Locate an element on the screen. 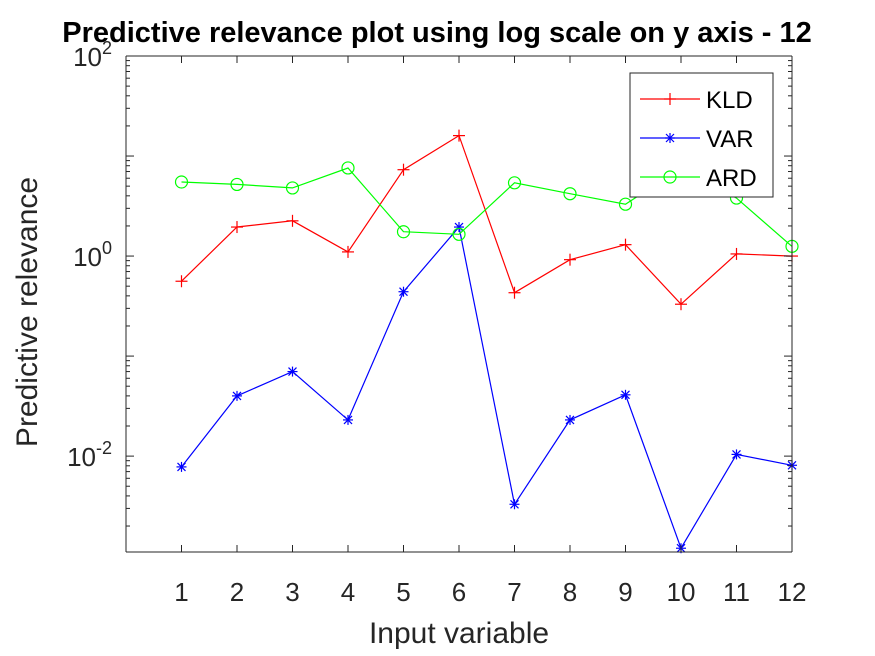 The image size is (875, 656). legend-box is located at coordinates (701, 135).